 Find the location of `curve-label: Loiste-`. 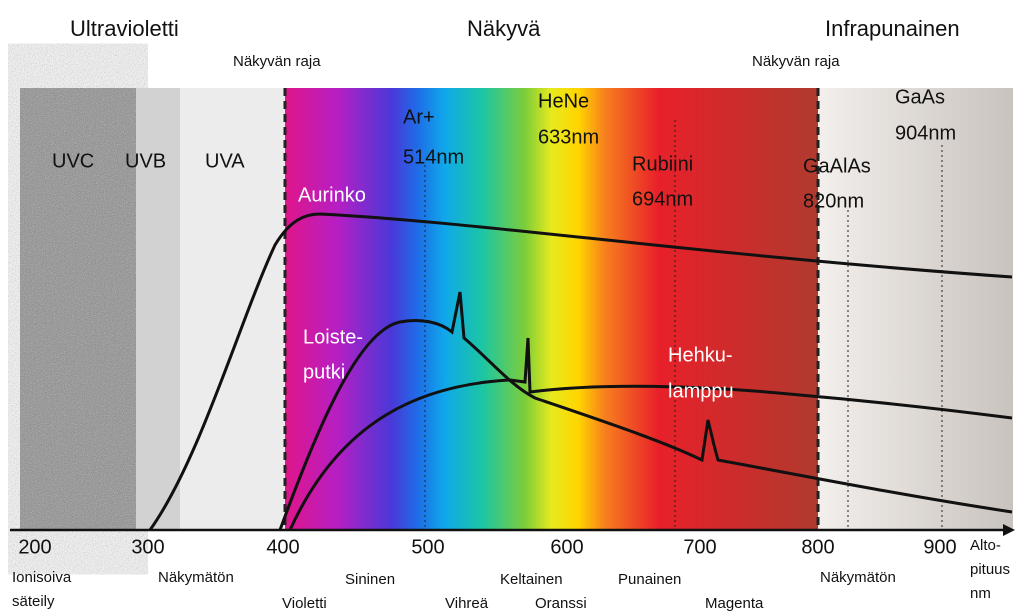

curve-label: Loiste- is located at coordinates (333, 337).